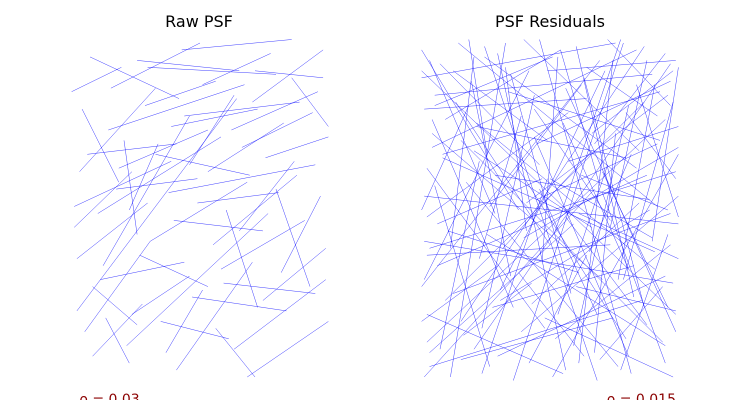 Image resolution: width=750 pixels, height=400 pixels. I want to click on psf-residuals-title: PSF Residuals, so click(550, 21).